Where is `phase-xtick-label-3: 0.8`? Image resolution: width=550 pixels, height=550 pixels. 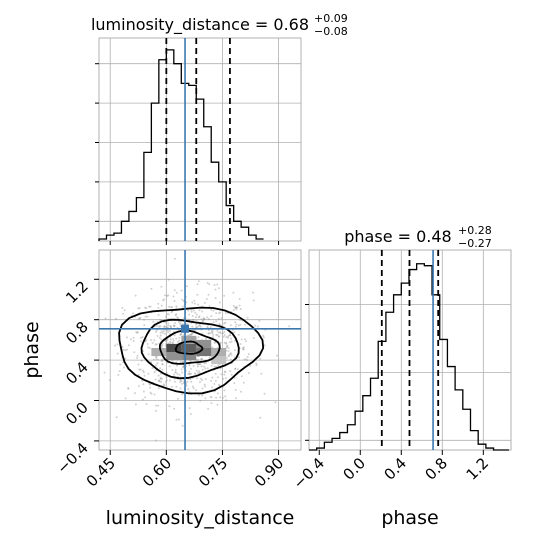
phase-xtick-label-3: 0.8 is located at coordinates (437, 469).